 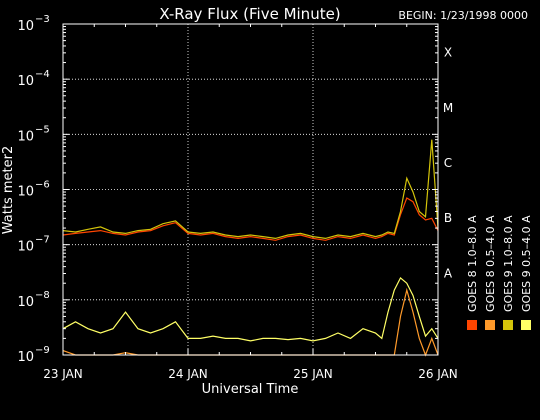 I want to click on flare-class-label: A, so click(x=448, y=273).